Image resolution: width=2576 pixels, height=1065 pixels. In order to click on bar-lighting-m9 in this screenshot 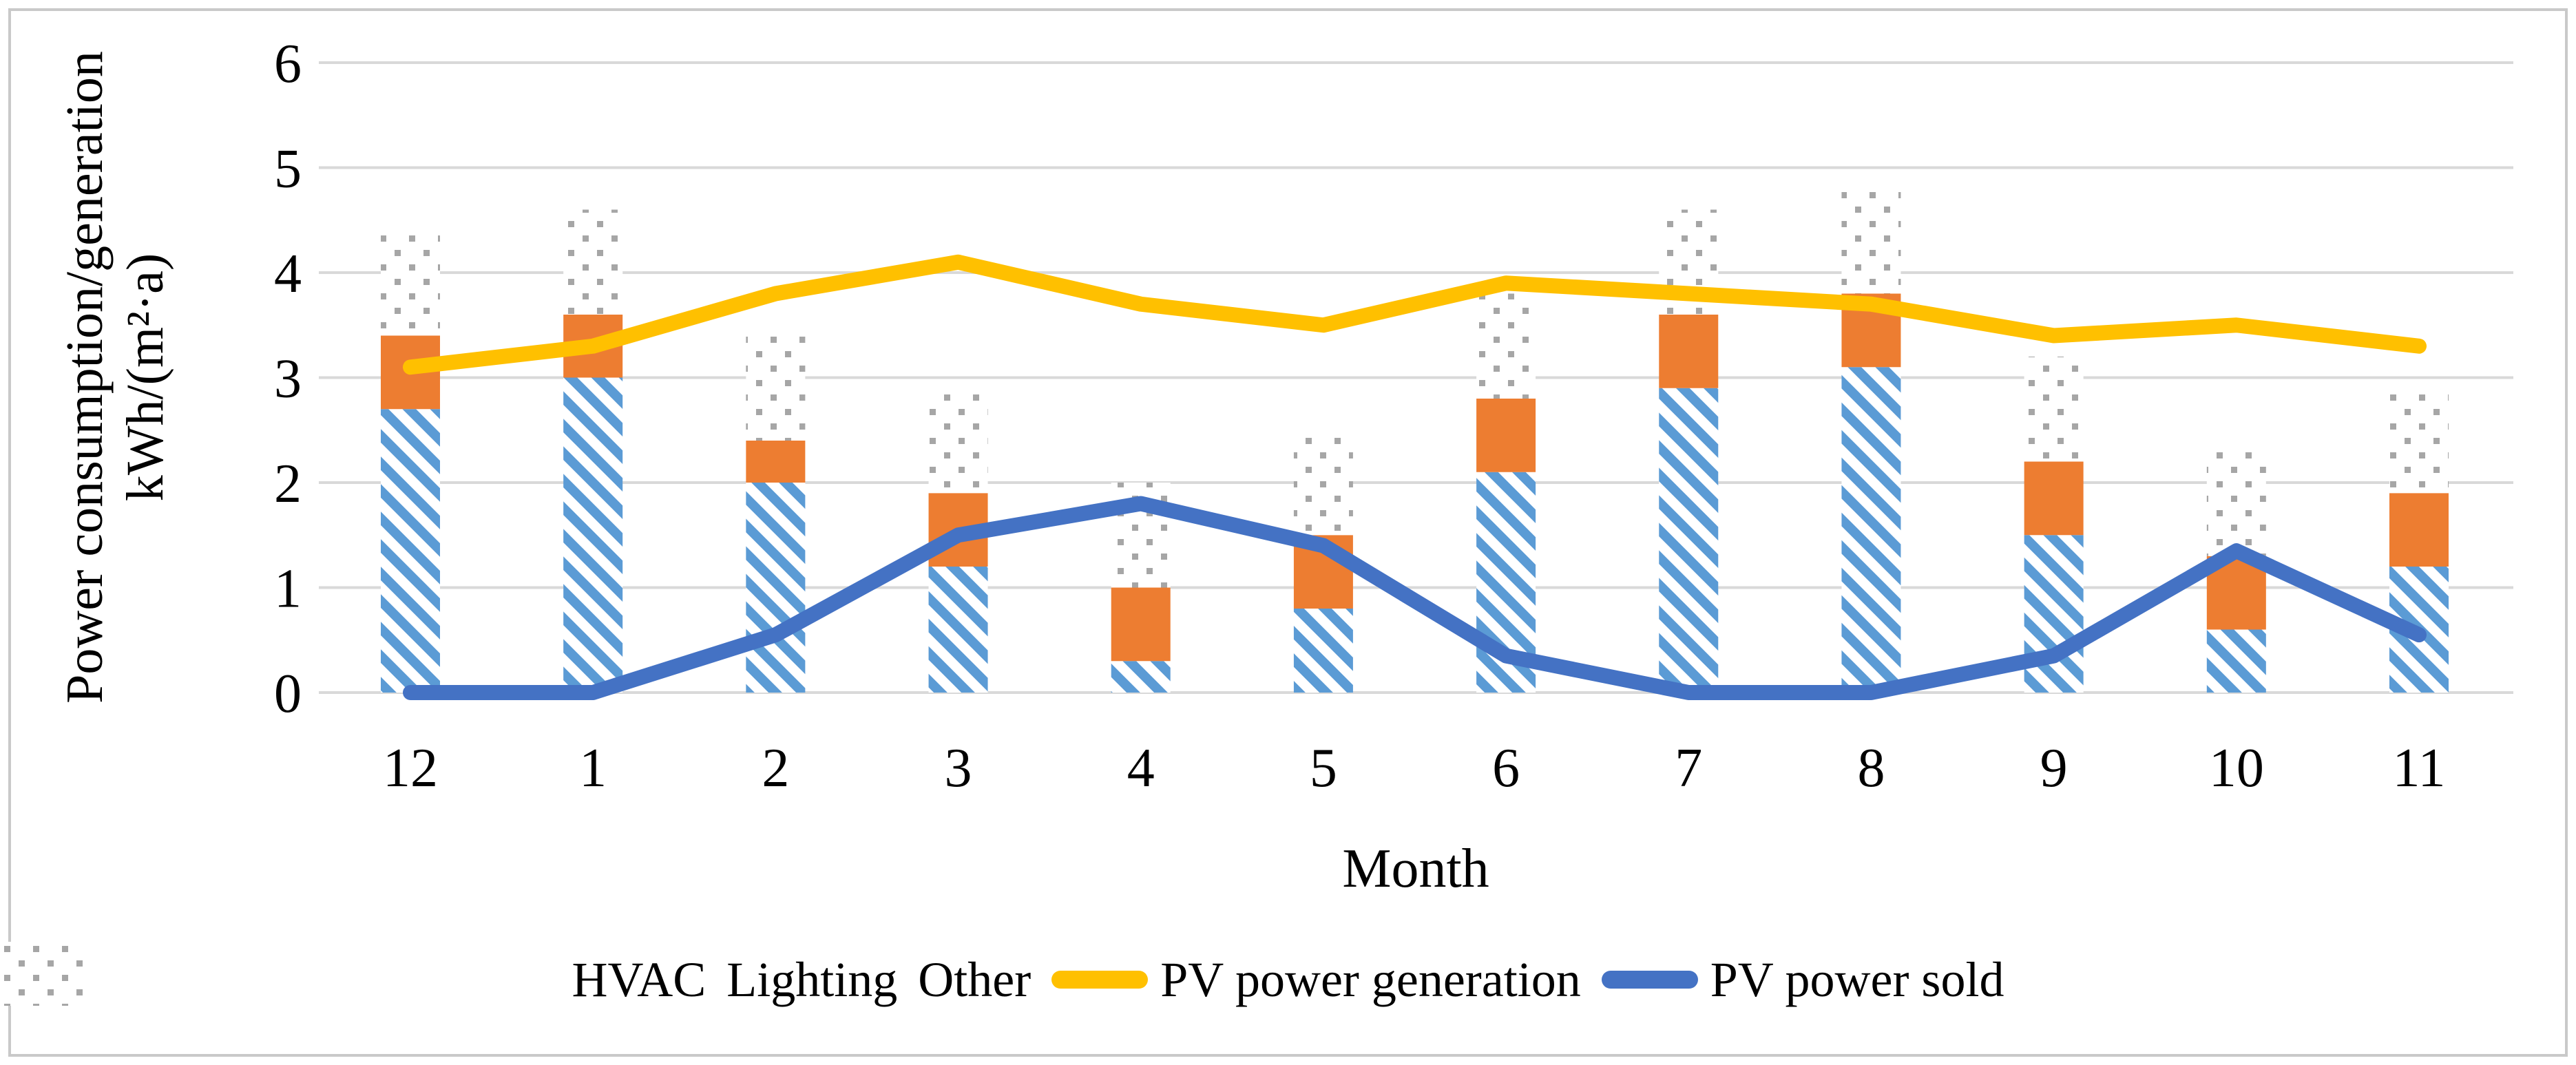, I will do `click(2054, 498)`.